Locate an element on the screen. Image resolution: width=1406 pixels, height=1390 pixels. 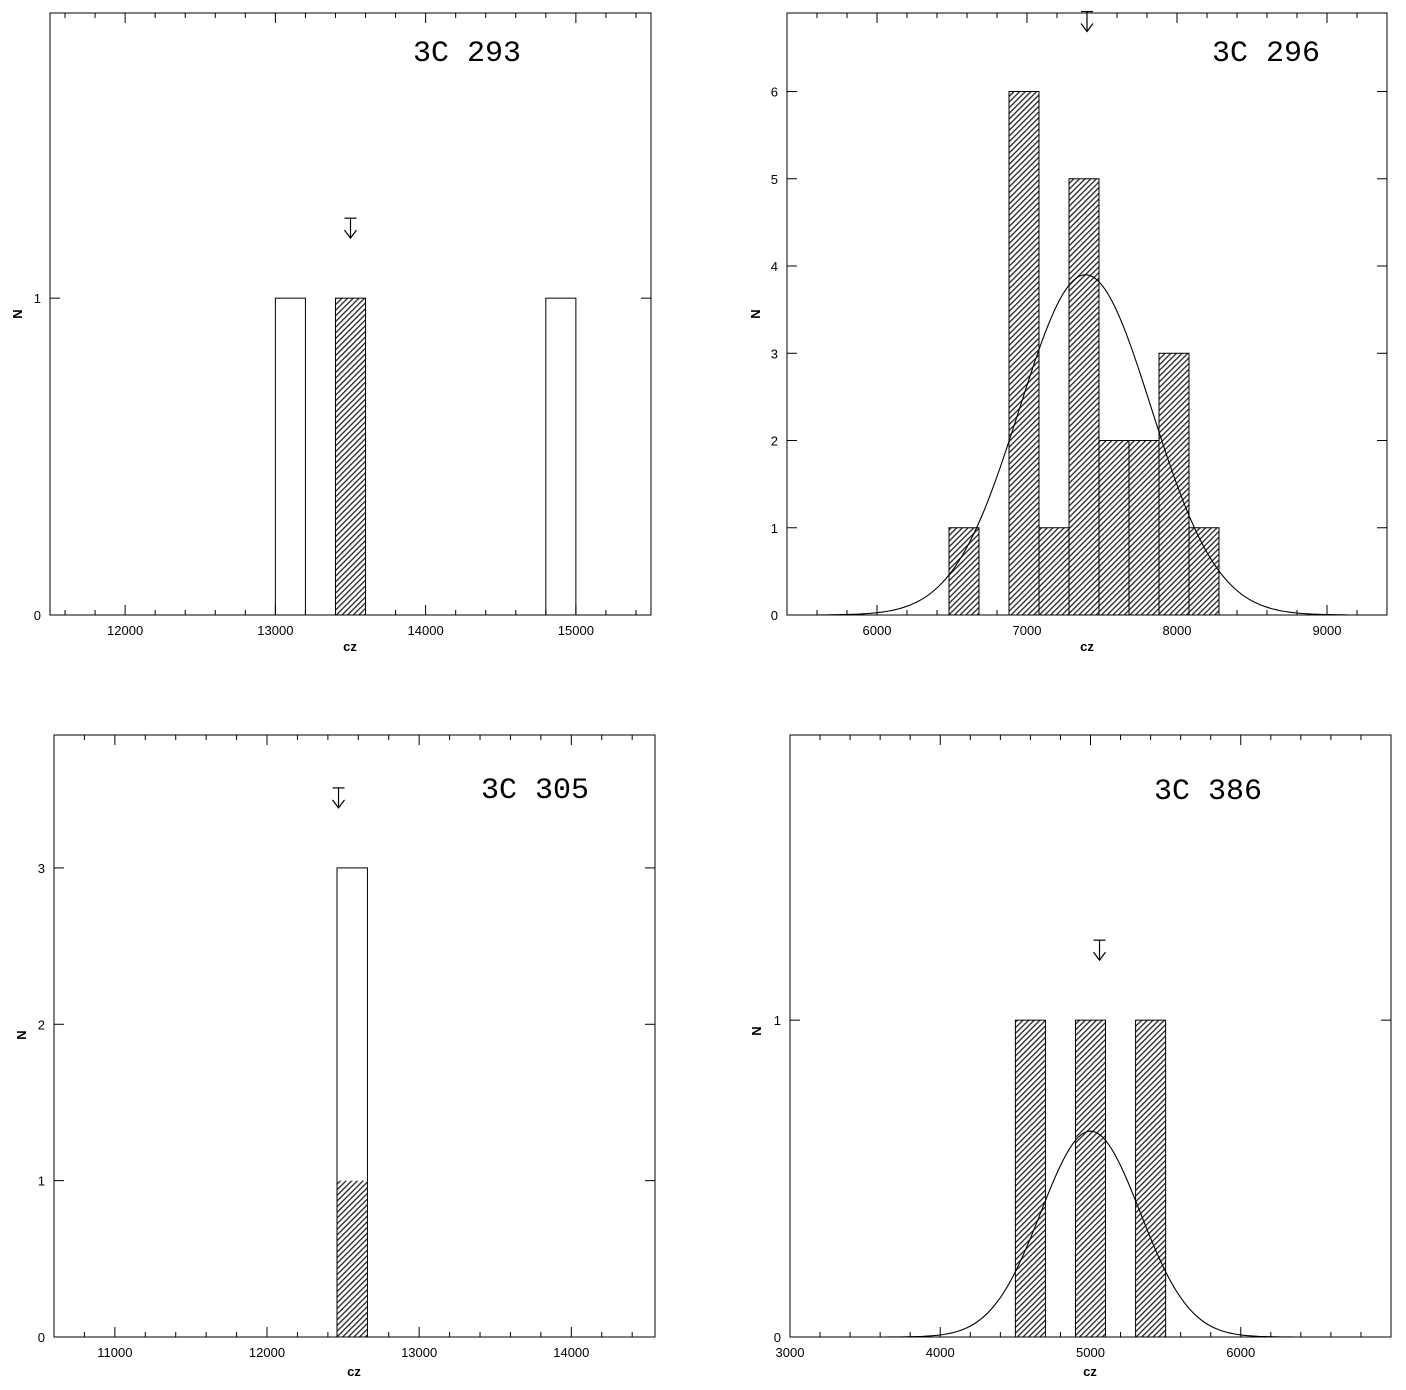
panel-title: 3C 293 is located at coordinates (467, 54).